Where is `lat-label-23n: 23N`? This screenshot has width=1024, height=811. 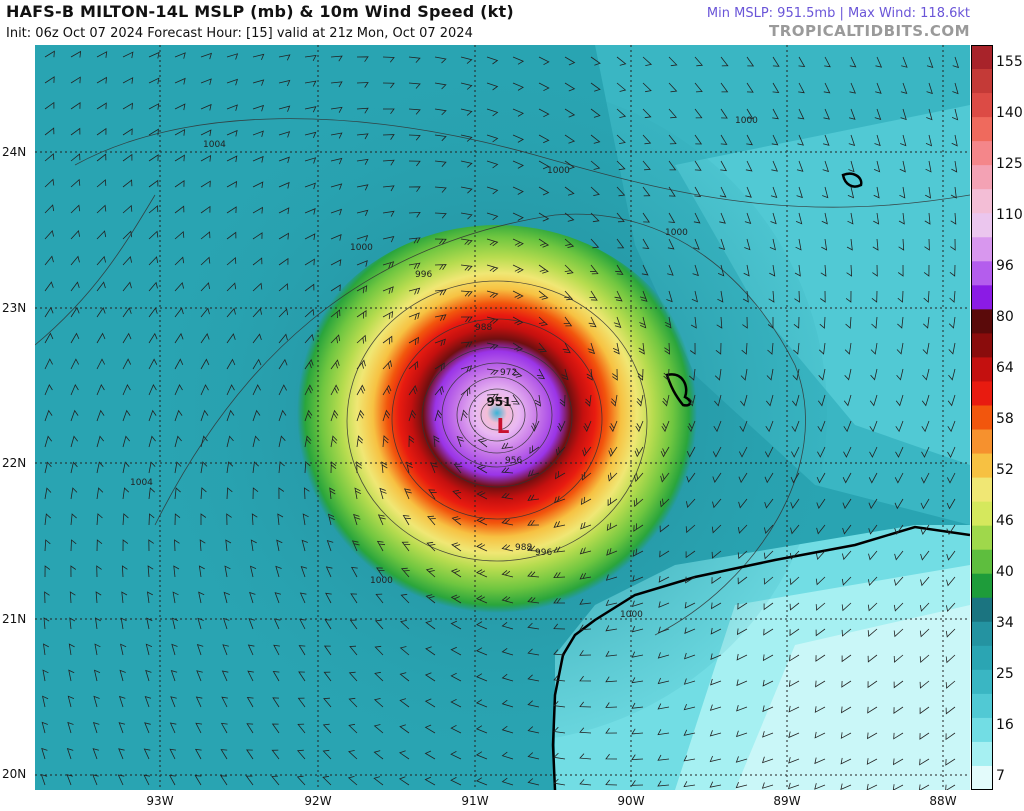 lat-label-23n: 23N is located at coordinates (14, 308).